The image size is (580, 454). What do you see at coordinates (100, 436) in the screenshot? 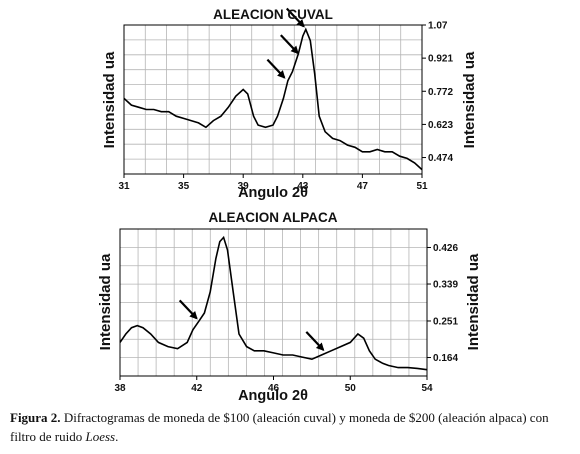
I see `caption-method: Loess` at bounding box center [100, 436].